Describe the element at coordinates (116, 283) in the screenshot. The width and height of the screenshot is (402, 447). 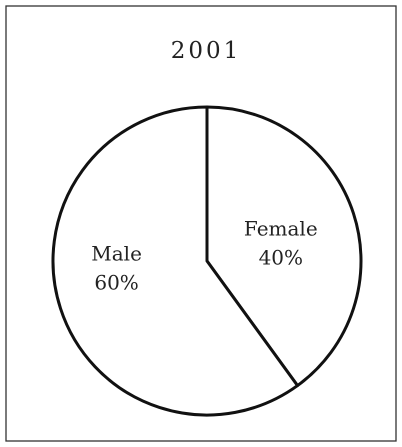
I see `slice-value-male: 60%` at that location.